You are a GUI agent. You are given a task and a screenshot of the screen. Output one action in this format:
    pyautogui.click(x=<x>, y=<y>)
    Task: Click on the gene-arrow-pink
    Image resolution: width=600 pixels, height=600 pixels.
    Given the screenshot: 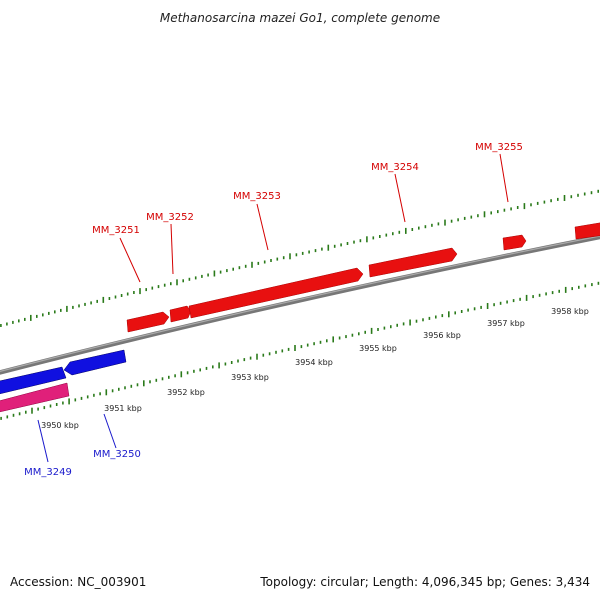 What is the action you would take?
    pyautogui.click(x=35, y=397)
    